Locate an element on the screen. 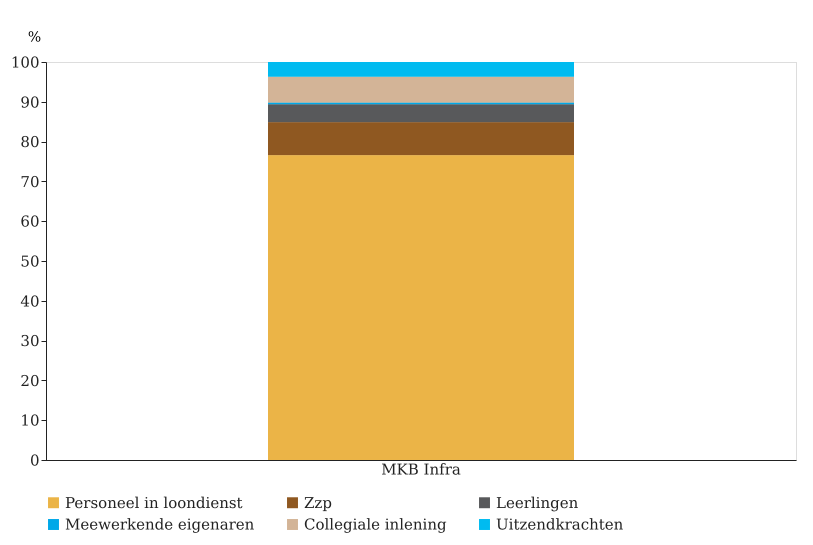 This screenshot has height=545, width=813. y-tick-label: 80 is located at coordinates (30, 142).